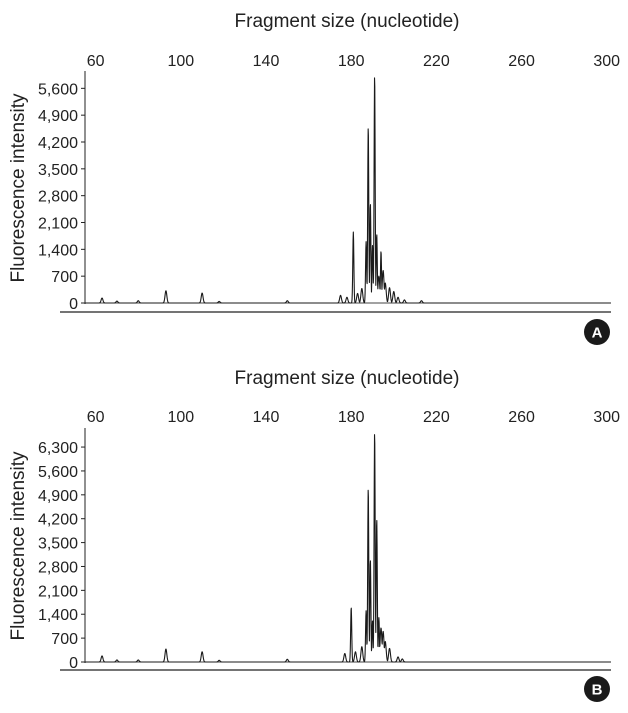 The image size is (628, 713). What do you see at coordinates (58, 448) in the screenshot?
I see `y-tick-label: 6,300` at bounding box center [58, 448].